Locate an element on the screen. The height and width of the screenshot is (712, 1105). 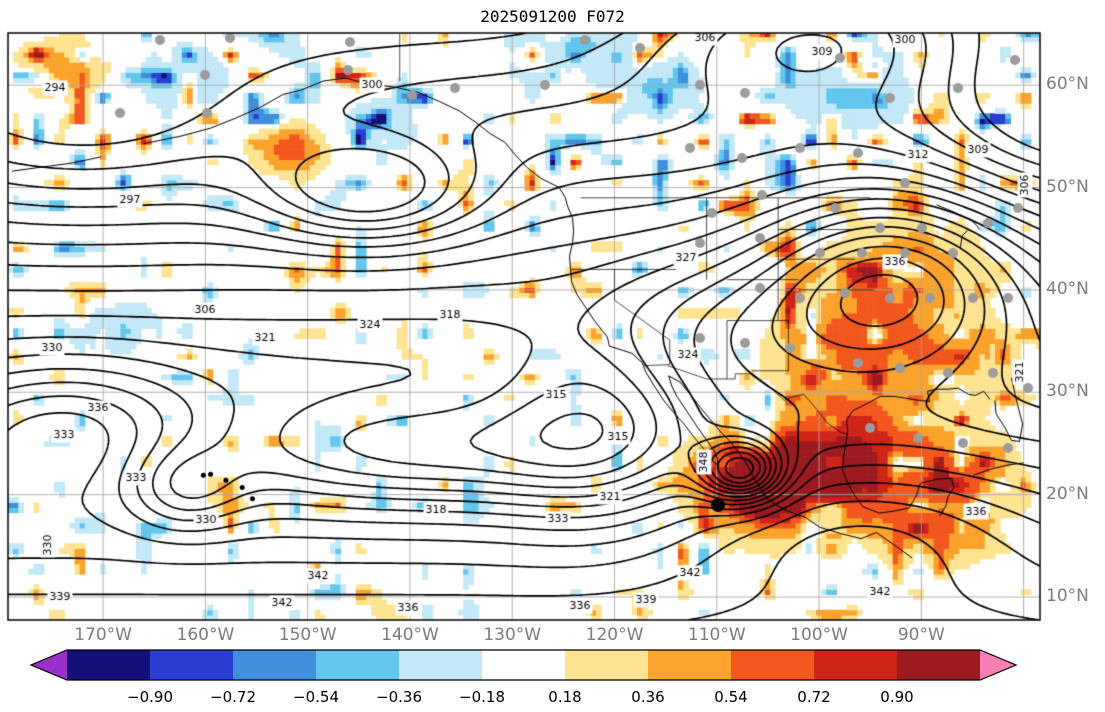
colorbar-svg is located at coordinates (523, 665).